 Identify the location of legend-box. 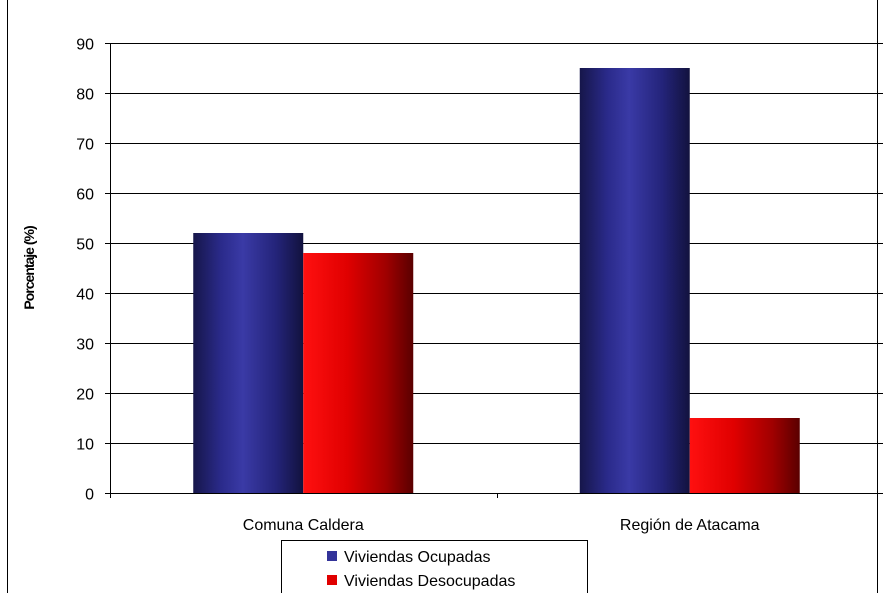
(434, 568).